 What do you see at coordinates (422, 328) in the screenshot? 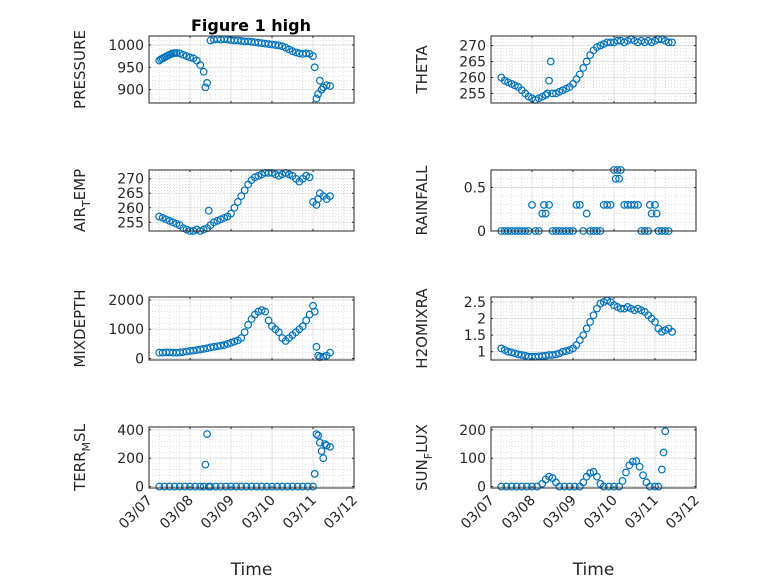
I see `y-axis-label: H2OMIXRA` at bounding box center [422, 328].